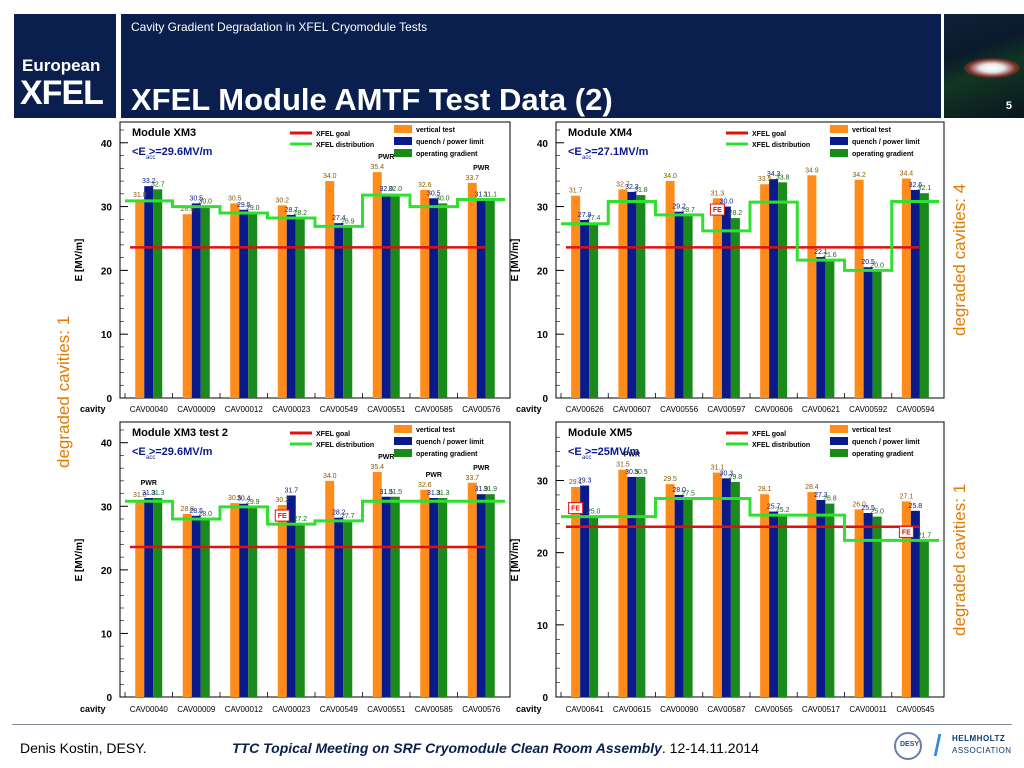 The width and height of the screenshot is (1024, 768). I want to click on category-label: CAV00549, so click(339, 409).